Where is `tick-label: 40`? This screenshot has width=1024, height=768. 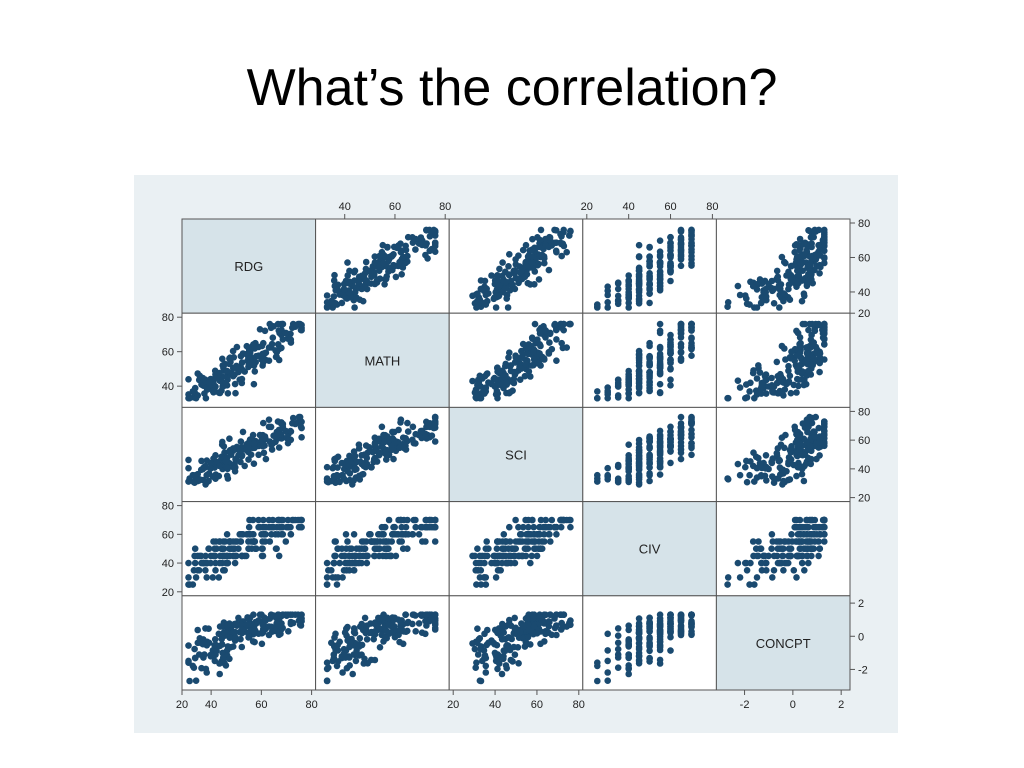
tick-label: 40 is located at coordinates (864, 293).